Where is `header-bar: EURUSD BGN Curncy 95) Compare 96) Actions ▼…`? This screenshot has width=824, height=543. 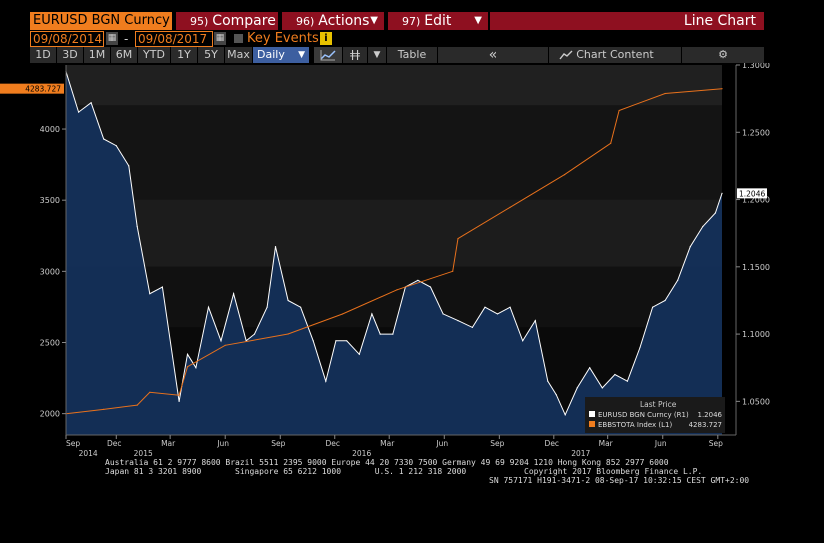 header-bar: EURUSD BGN Curncy 95) Compare 96) Actions ▼… is located at coordinates (412, 21).